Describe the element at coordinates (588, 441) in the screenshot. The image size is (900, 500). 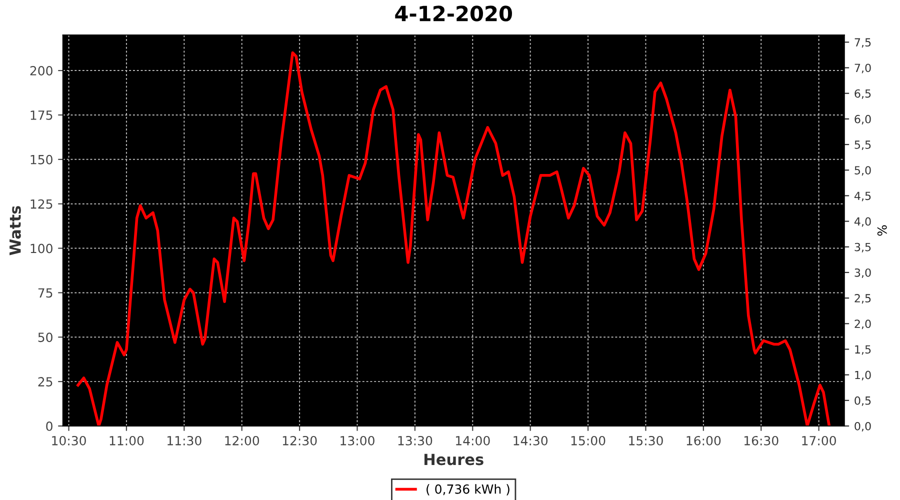
I see `x-tick-label: 15:00` at that location.